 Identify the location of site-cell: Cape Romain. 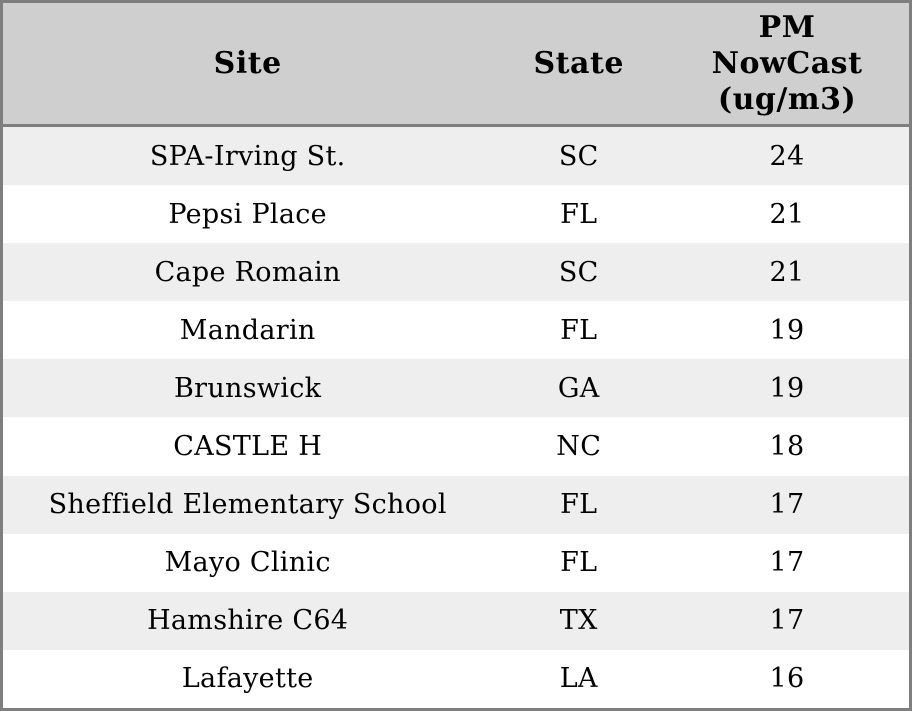
(247, 272).